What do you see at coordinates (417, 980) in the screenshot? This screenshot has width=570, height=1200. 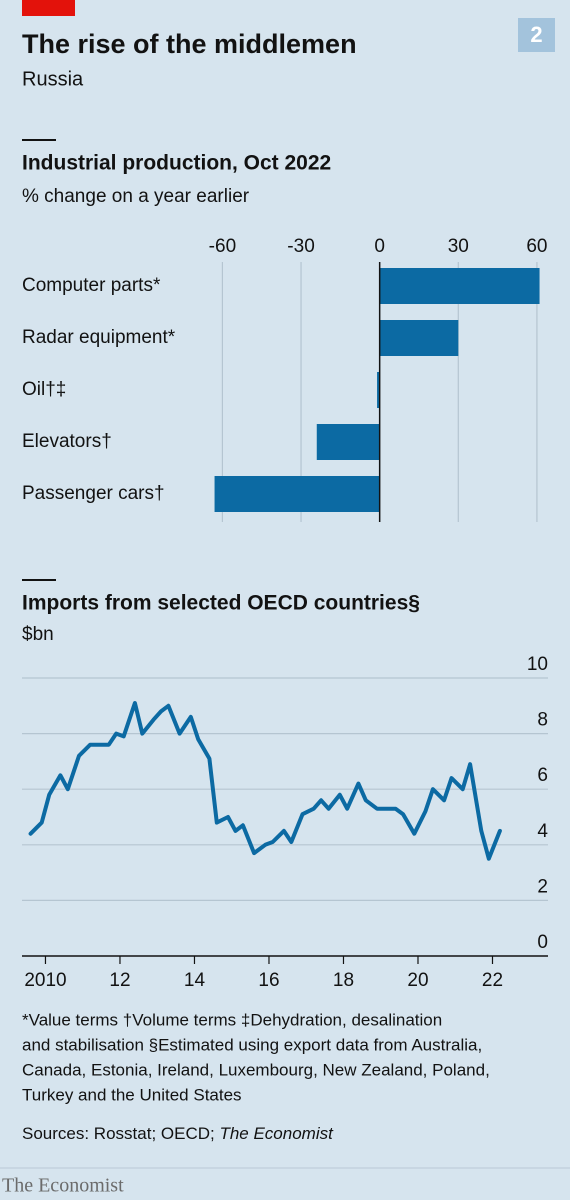 I see `x-tick-label: 20` at bounding box center [417, 980].